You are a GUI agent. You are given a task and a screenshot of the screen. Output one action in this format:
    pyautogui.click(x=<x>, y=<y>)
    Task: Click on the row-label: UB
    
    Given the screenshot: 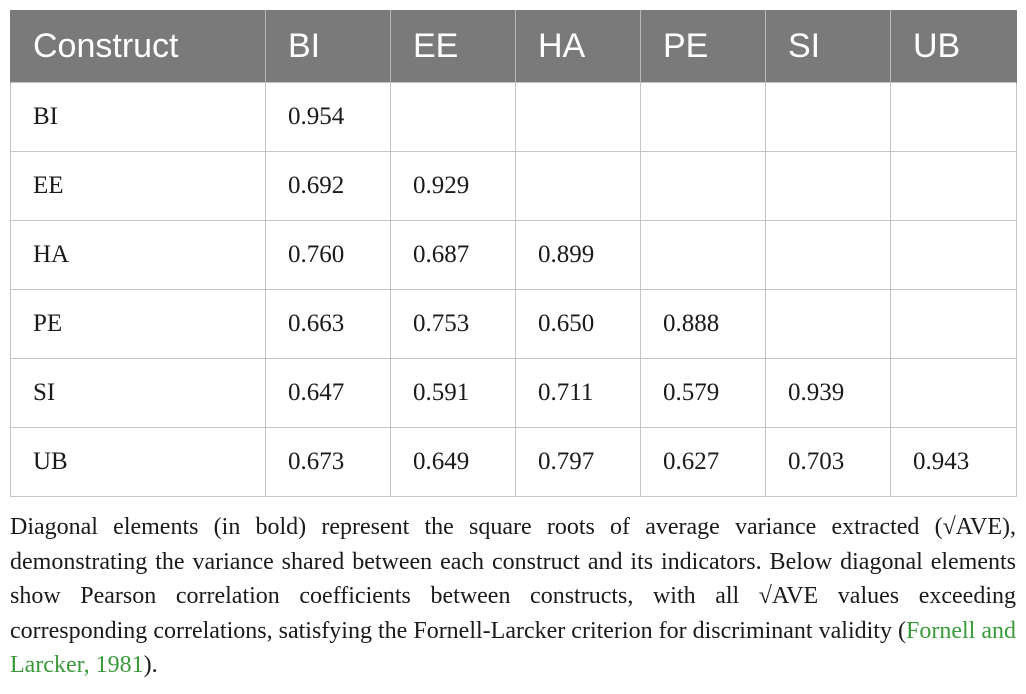 What is the action you would take?
    pyautogui.click(x=138, y=462)
    